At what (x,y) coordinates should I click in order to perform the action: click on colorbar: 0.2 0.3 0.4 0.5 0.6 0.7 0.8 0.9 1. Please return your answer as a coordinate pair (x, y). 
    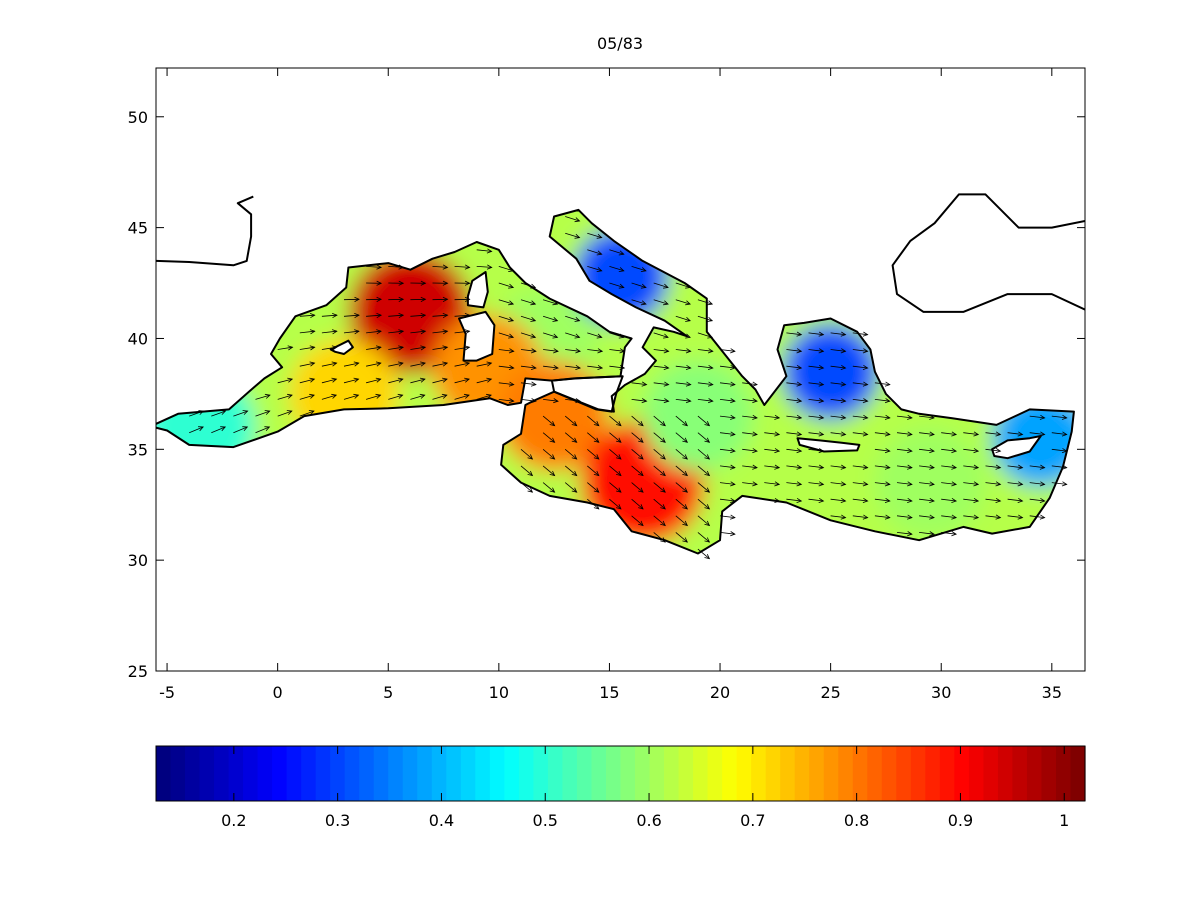
    Looking at the image, I should click on (620, 787).